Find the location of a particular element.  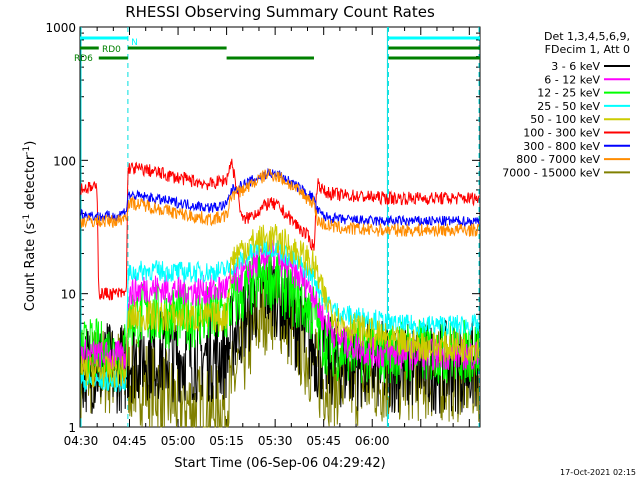

y-axis-title-sup1: -1 is located at coordinates (27, 218).